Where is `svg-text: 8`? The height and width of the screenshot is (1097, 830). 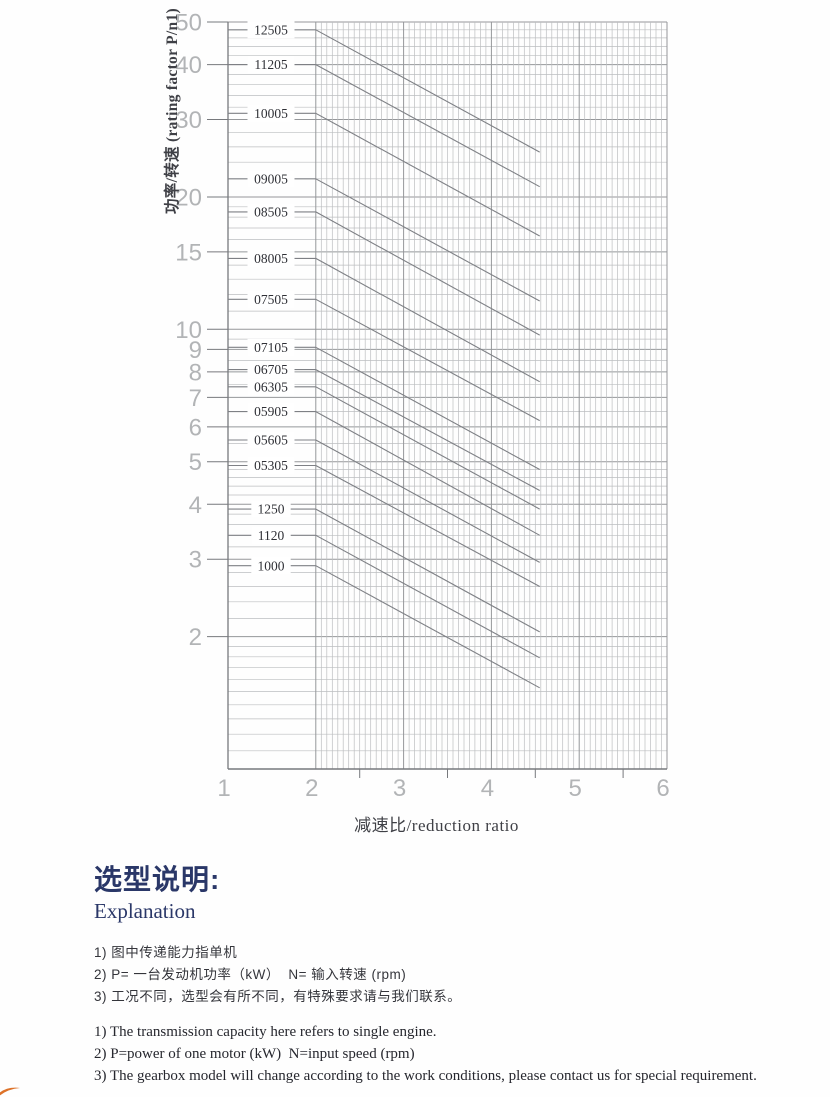 svg-text: 8 is located at coordinates (195, 372).